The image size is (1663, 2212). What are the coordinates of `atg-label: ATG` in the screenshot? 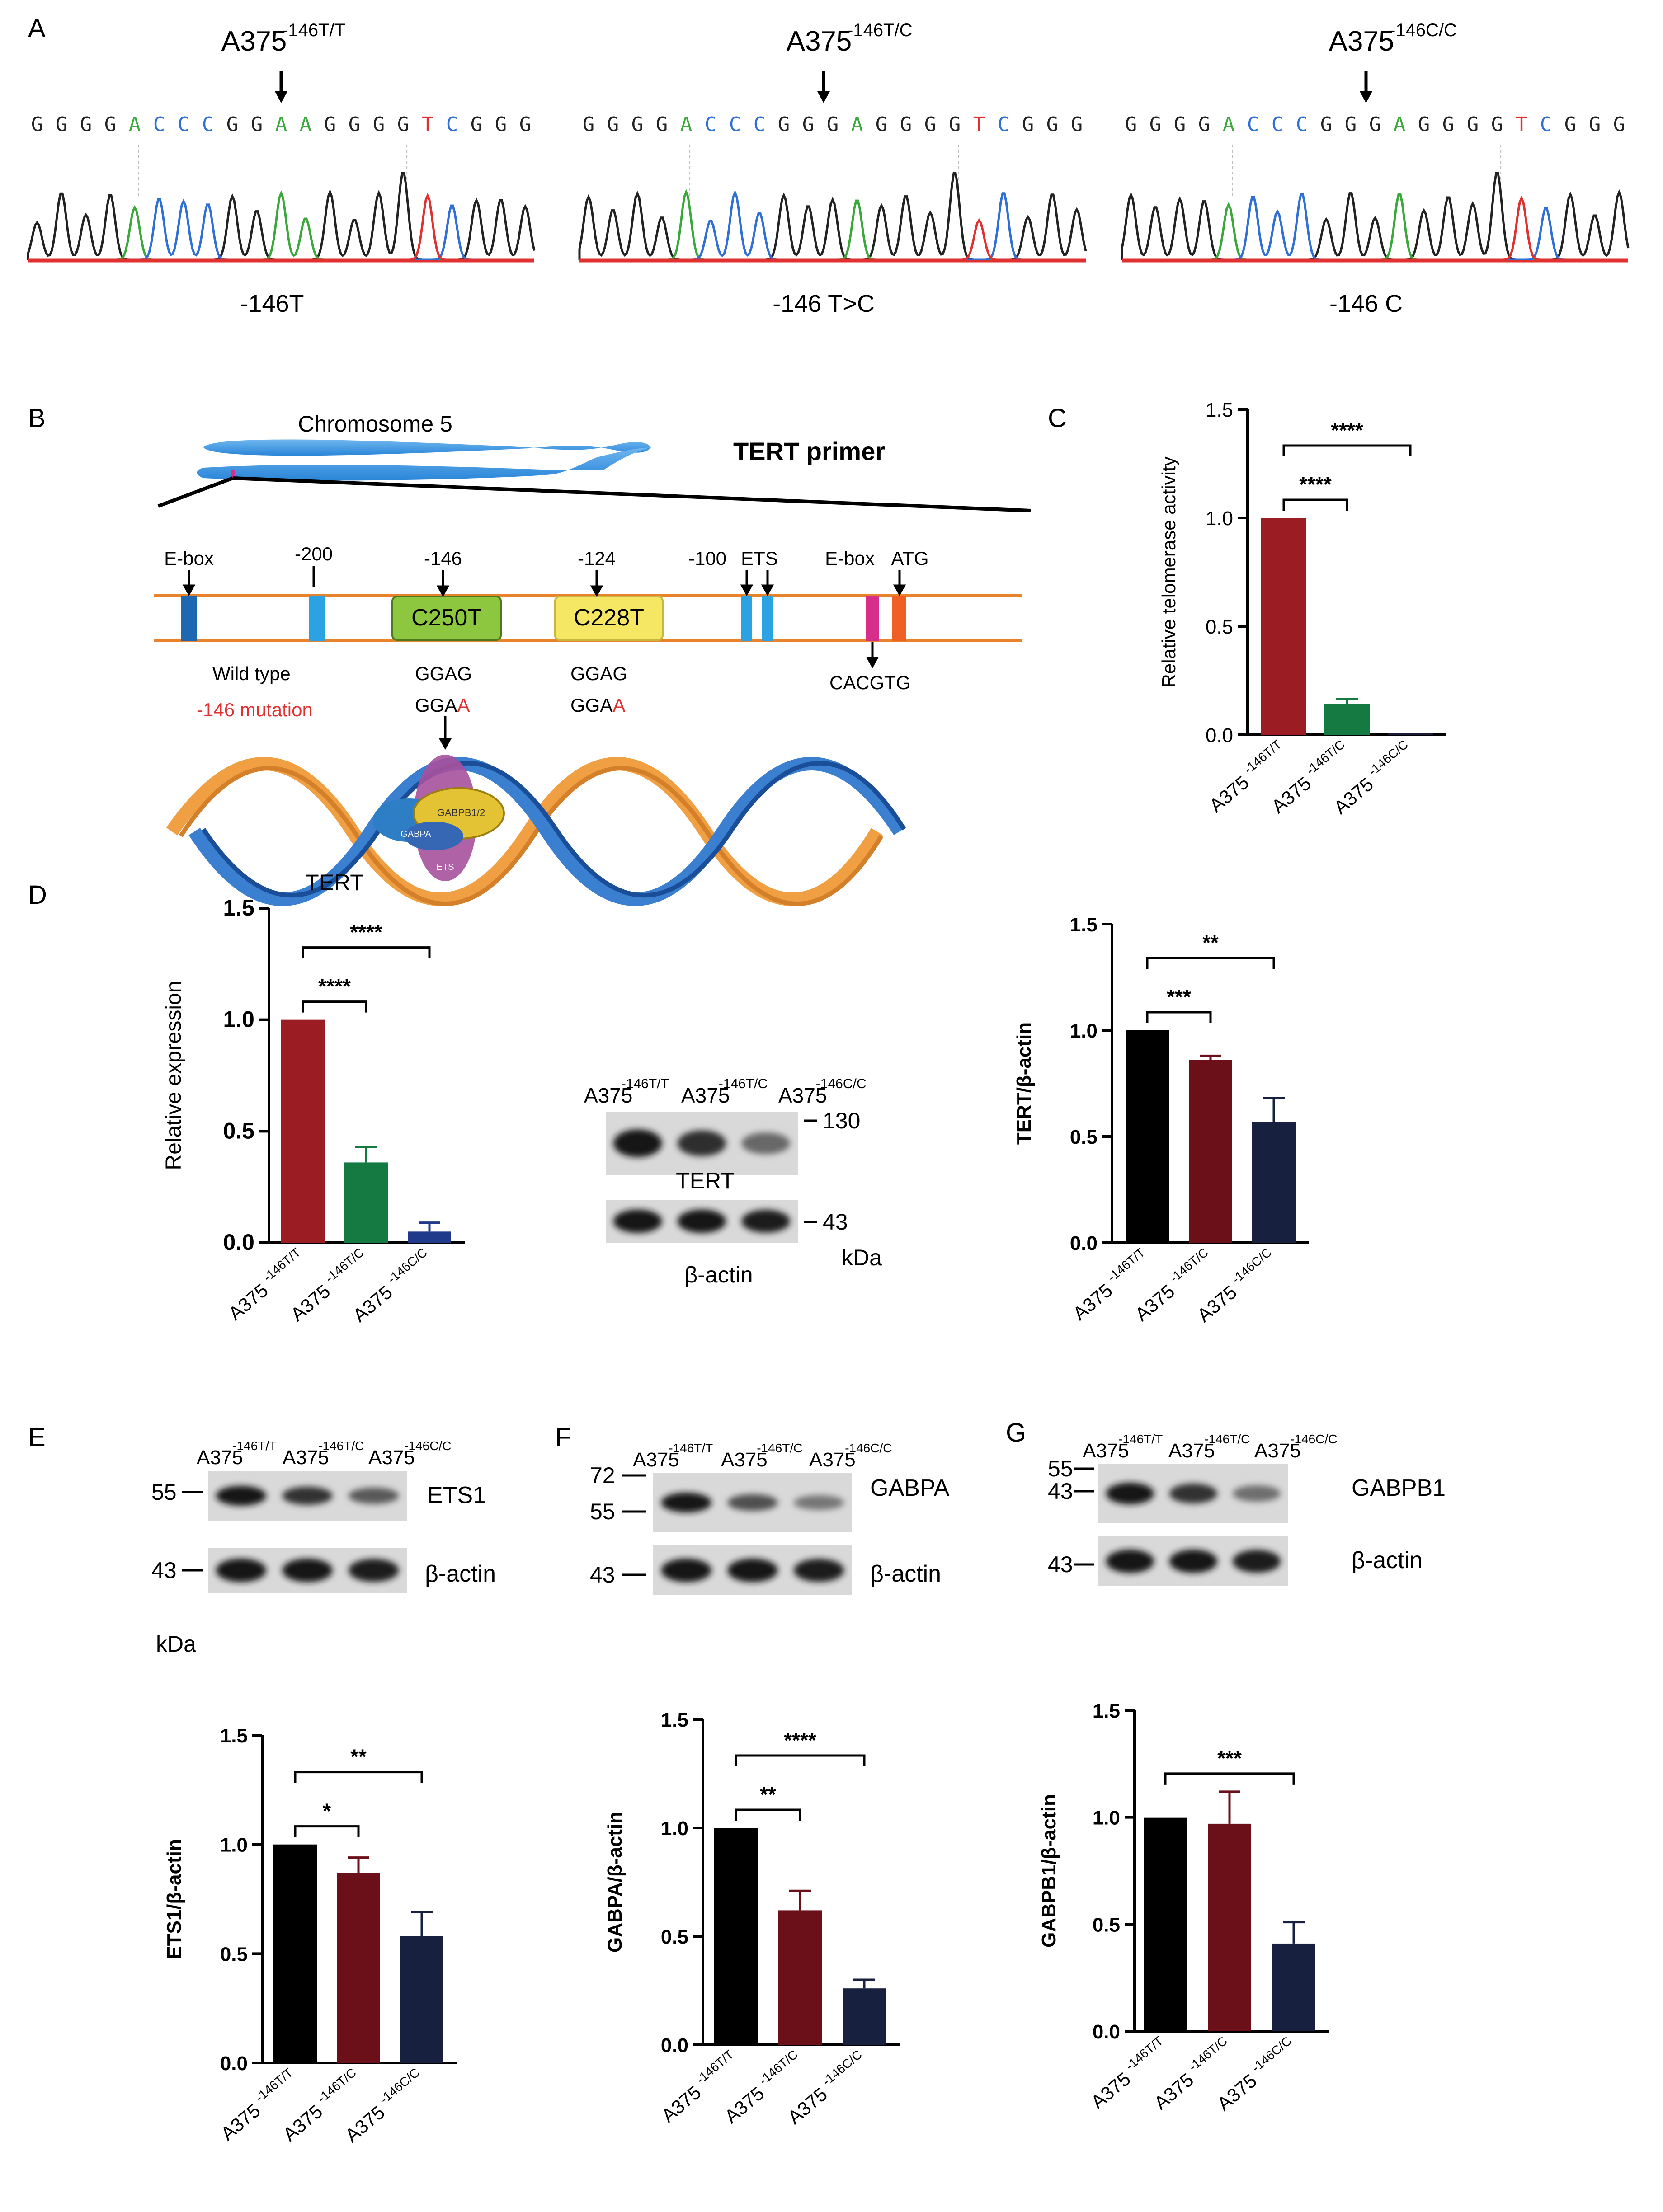 It's located at (909, 558).